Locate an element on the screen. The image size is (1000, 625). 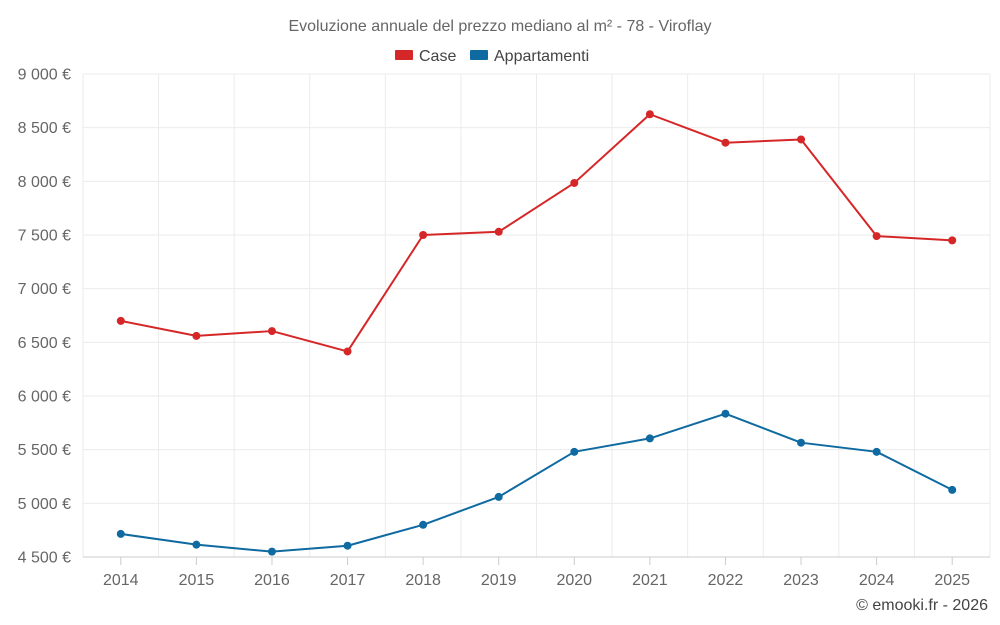
x-tick-label: 2016 is located at coordinates (272, 580).